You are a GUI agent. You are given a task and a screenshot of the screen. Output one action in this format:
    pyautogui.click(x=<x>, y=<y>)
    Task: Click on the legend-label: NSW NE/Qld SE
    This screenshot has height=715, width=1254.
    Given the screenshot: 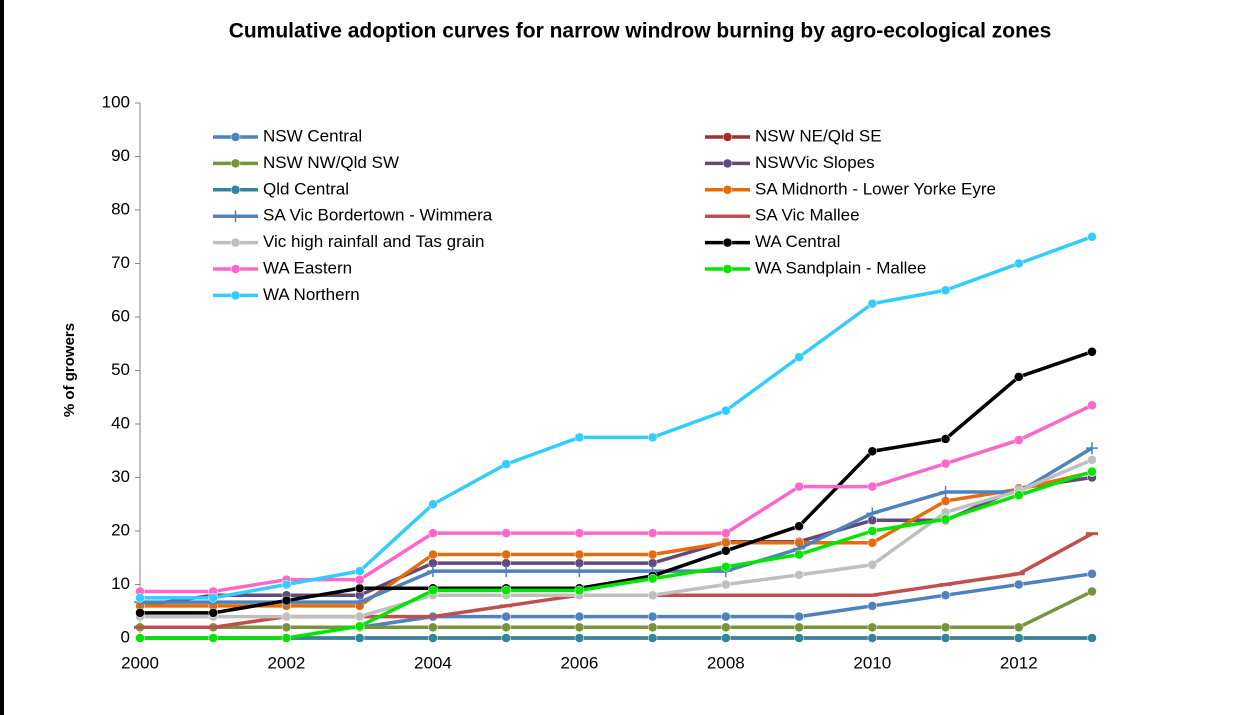 What is the action you would take?
    pyautogui.click(x=818, y=135)
    